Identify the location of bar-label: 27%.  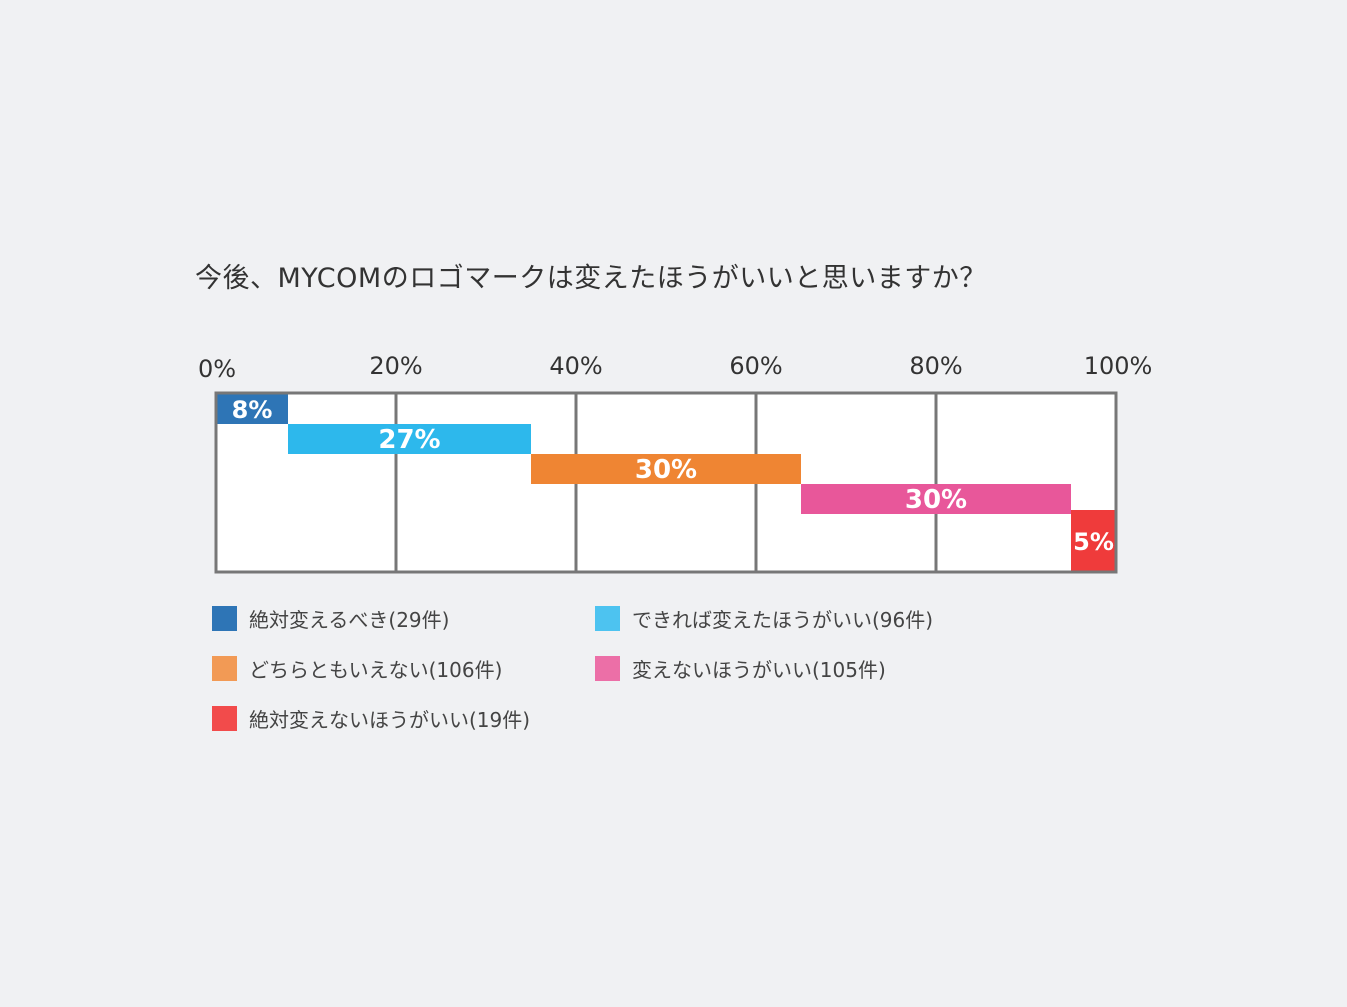
(409, 440).